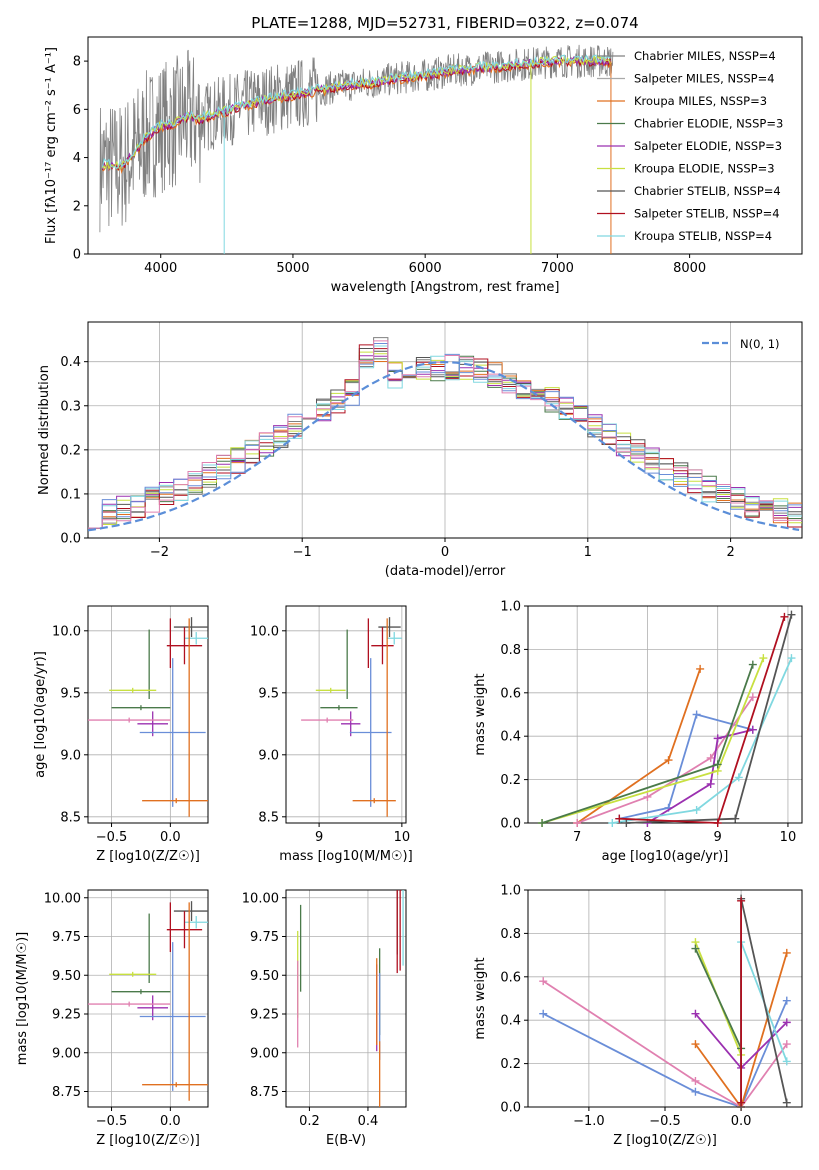 The width and height of the screenshot is (819, 1170). What do you see at coordinates (264, 1092) in the screenshot?
I see `y-tick-label: 8.75` at bounding box center [264, 1092].